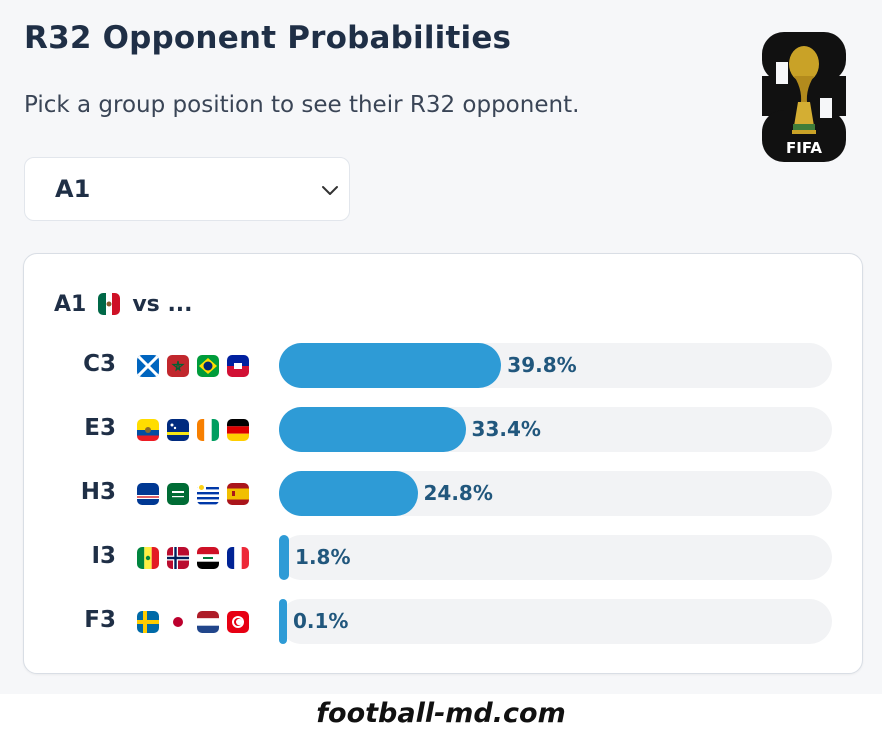  What do you see at coordinates (100, 428) in the screenshot?
I see `group-position-label: E3` at bounding box center [100, 428].